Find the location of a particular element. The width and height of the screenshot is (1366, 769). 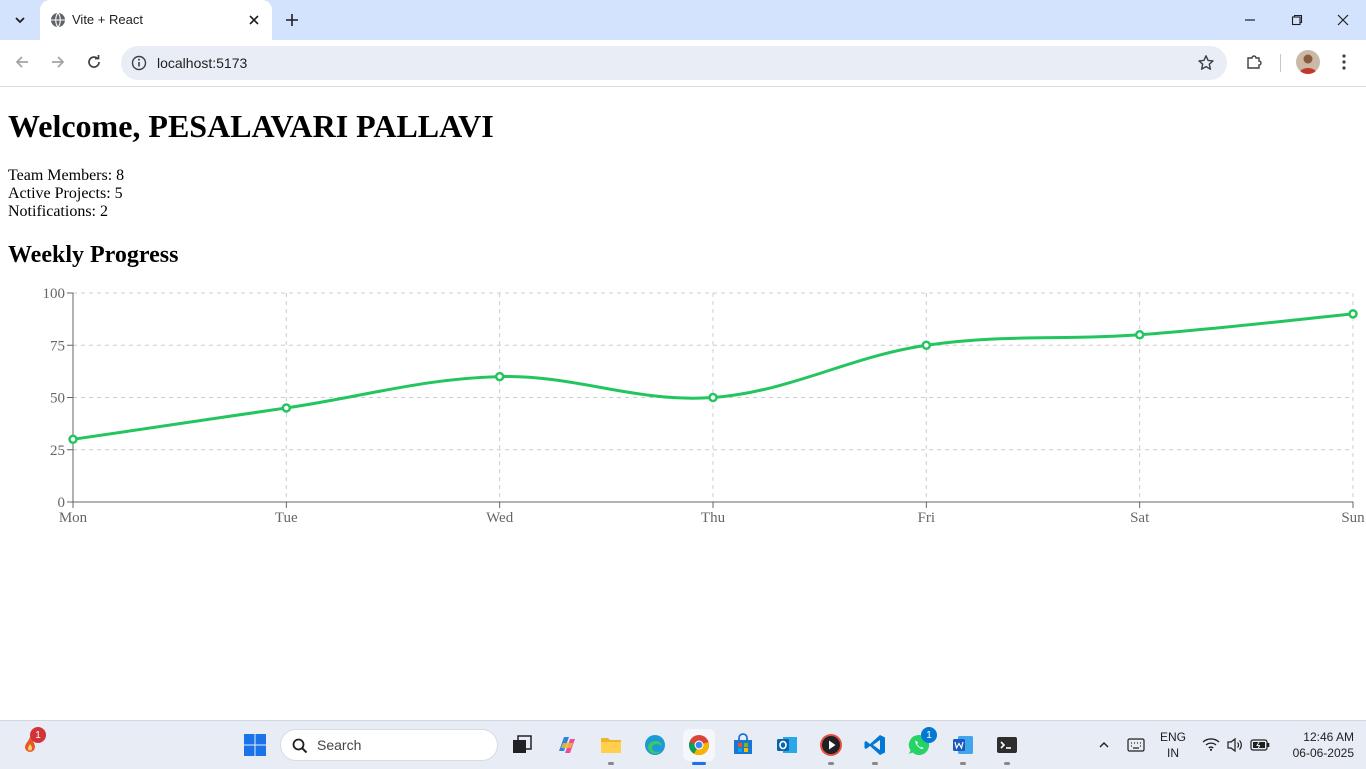

site-info-icon is located at coordinates (139, 63).